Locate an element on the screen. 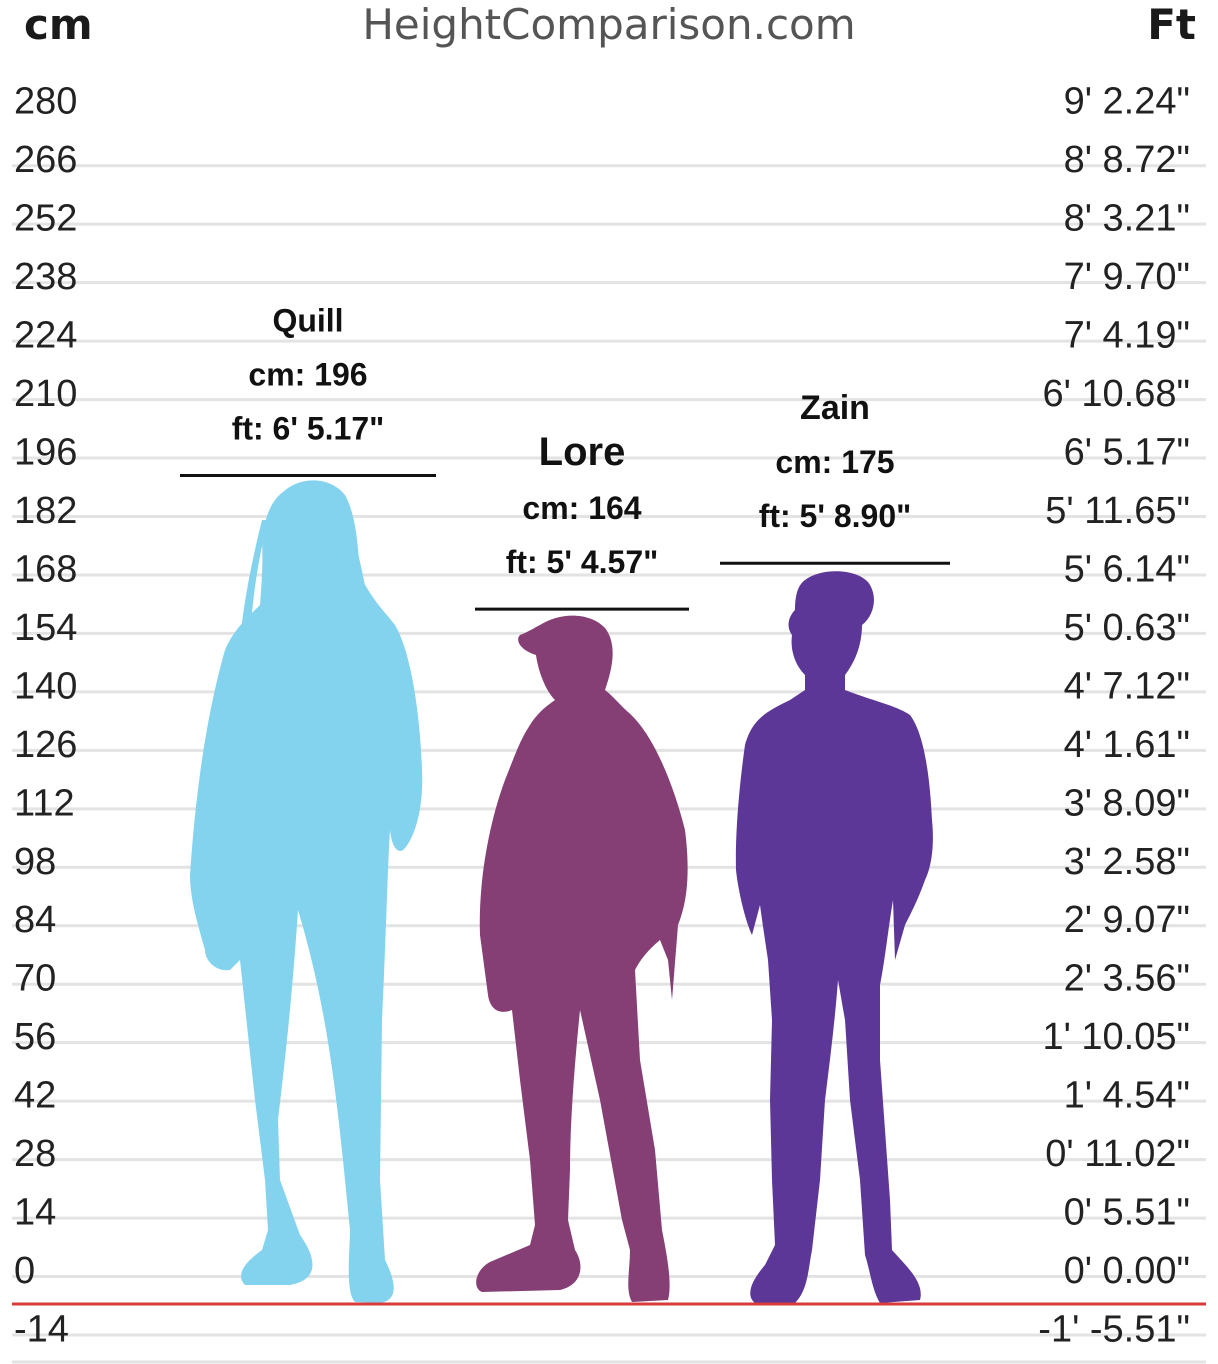 The image size is (1218, 1364). quill-hair-left is located at coordinates (254, 580).